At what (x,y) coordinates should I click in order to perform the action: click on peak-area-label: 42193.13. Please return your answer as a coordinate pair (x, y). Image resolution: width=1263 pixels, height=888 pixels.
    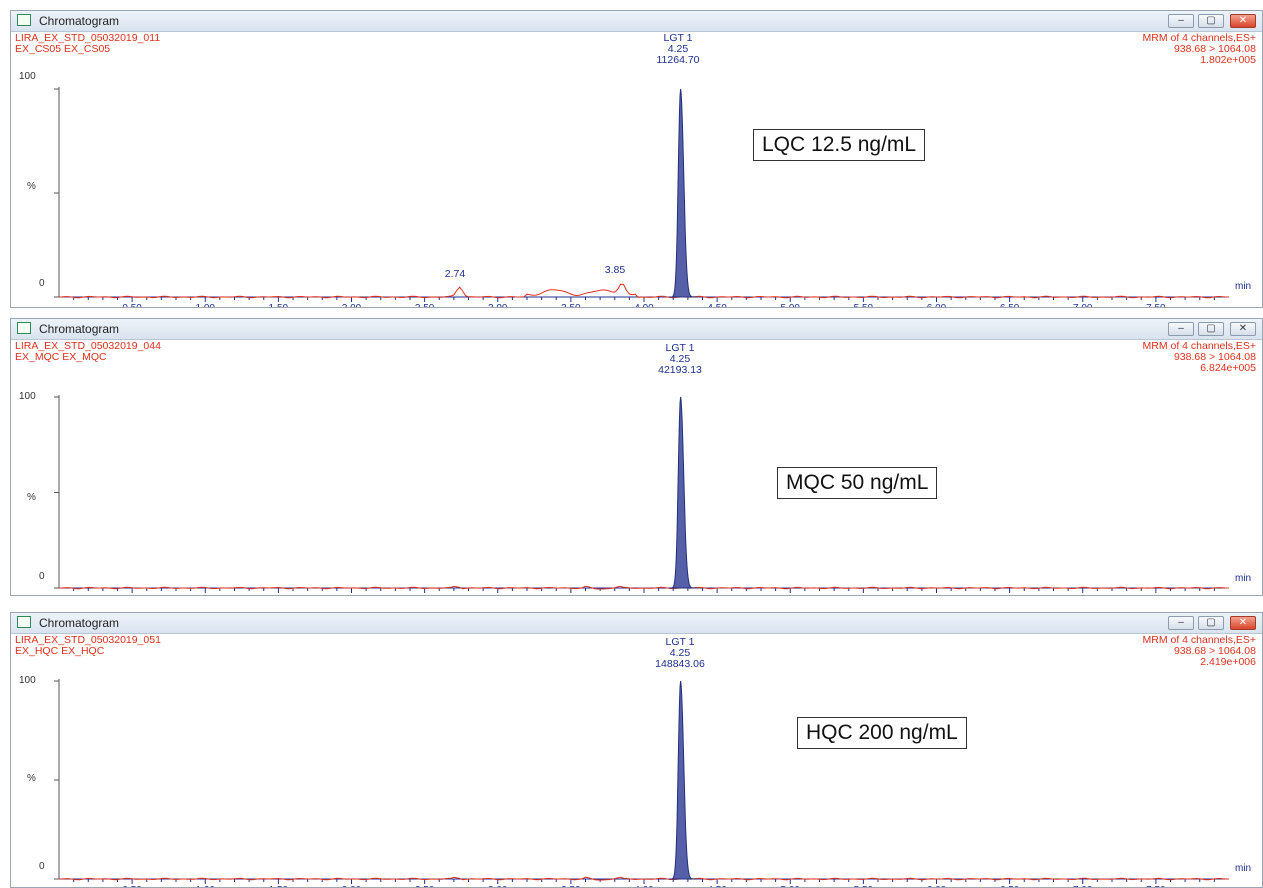
    Looking at the image, I should click on (680, 370).